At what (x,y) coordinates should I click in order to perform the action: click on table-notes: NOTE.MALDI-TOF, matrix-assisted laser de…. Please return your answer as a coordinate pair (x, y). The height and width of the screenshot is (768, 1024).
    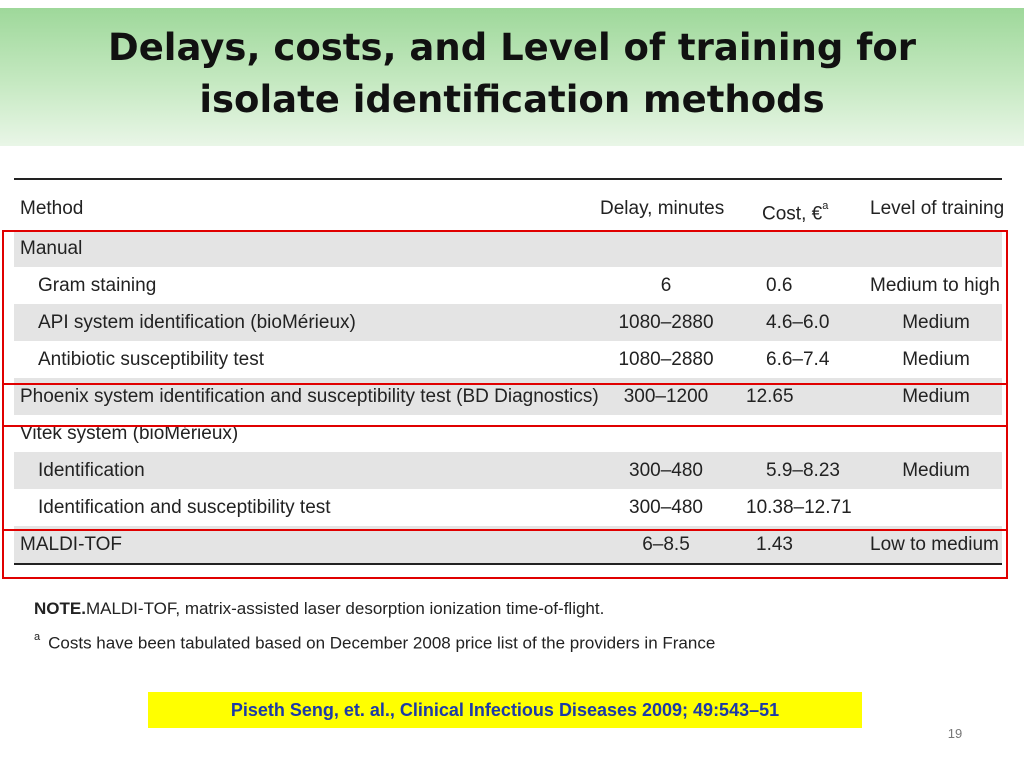
    Looking at the image, I should click on (374, 626).